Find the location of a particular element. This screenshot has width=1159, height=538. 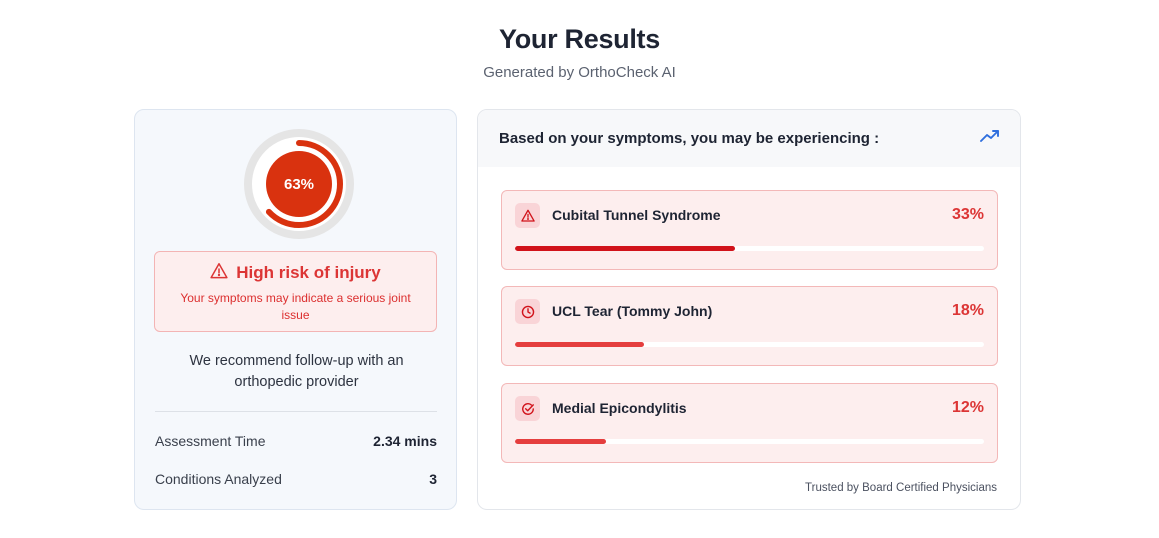

page-title: Your Results is located at coordinates (579, 39).